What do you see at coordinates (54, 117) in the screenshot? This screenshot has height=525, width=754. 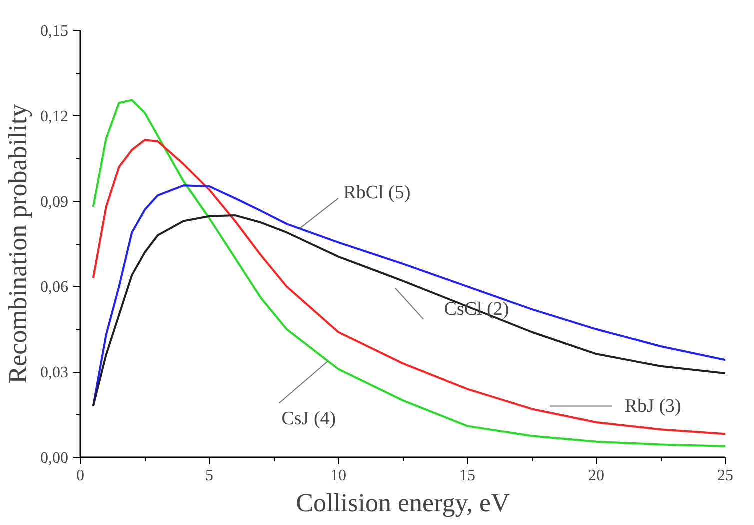 I see `y-tick-label: 0,12` at bounding box center [54, 117].